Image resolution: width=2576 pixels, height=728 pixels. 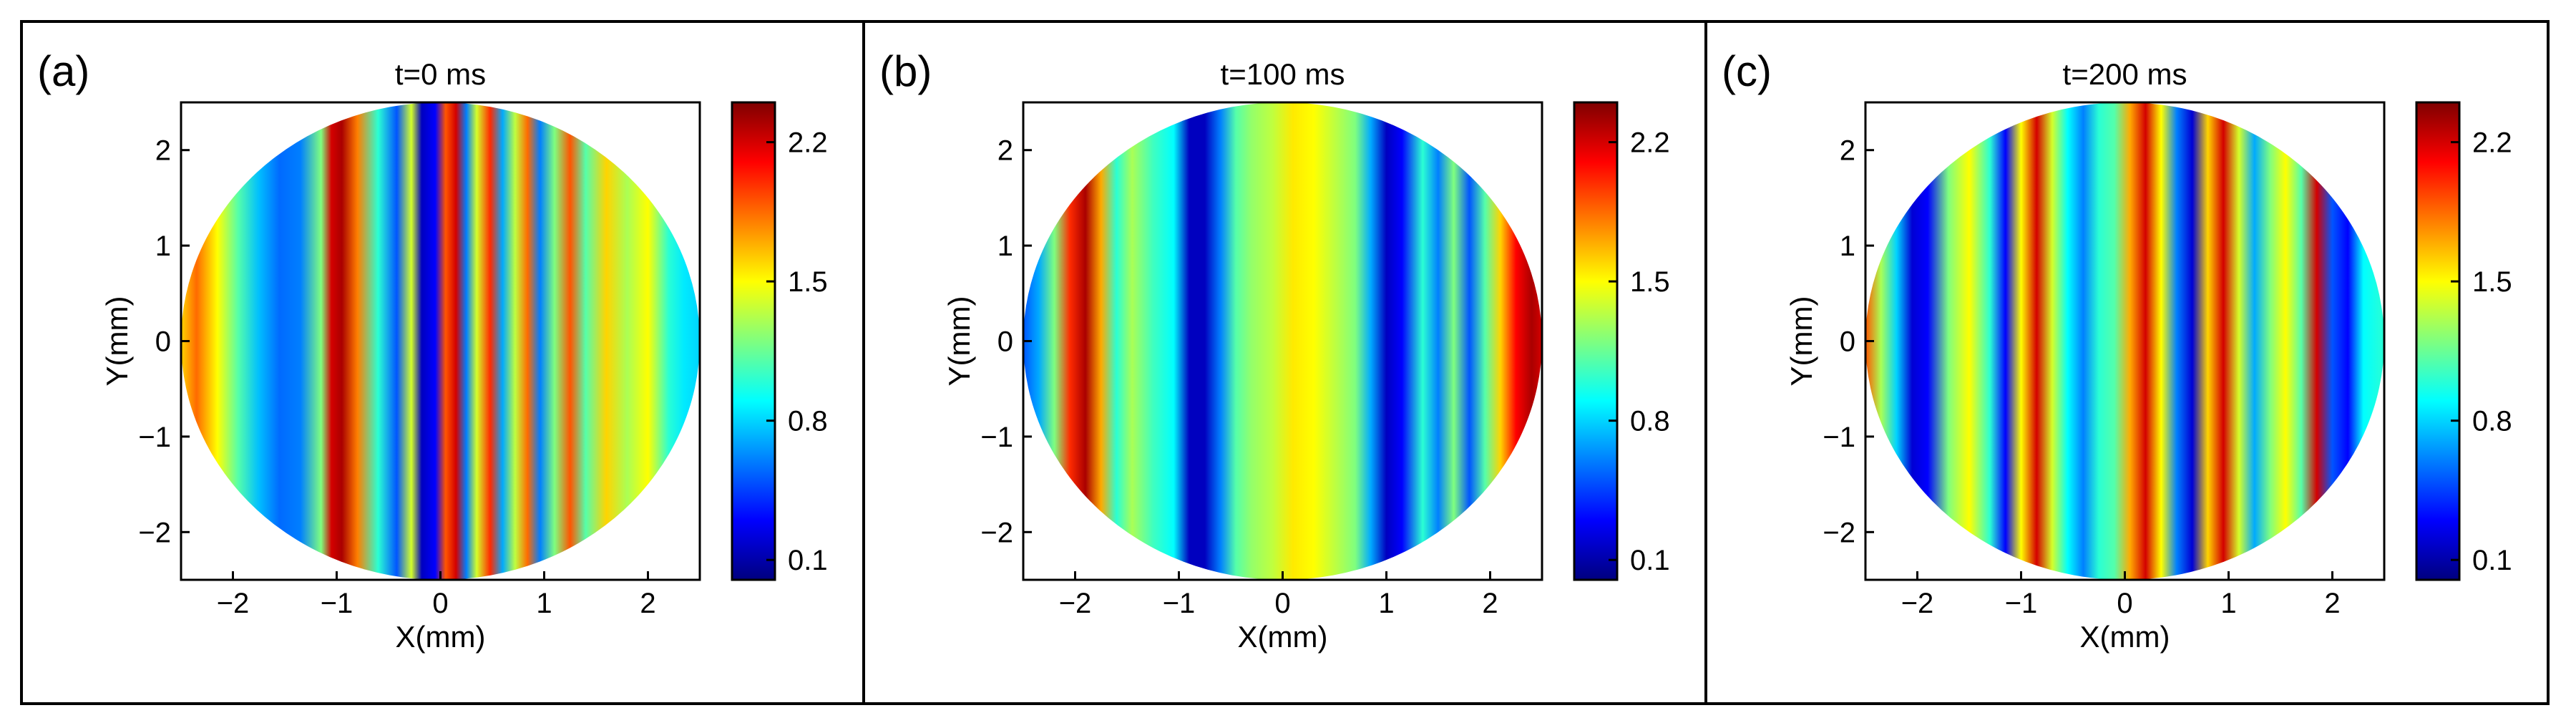 What do you see at coordinates (905, 71) in the screenshot?
I see `panel-label: (b)` at bounding box center [905, 71].